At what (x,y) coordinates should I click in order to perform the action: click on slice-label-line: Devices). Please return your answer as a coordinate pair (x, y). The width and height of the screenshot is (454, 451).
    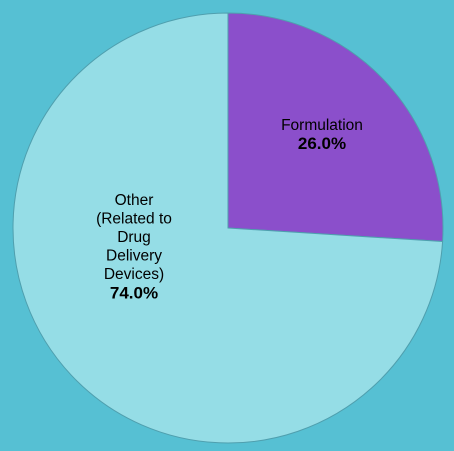
    Looking at the image, I should click on (134, 274).